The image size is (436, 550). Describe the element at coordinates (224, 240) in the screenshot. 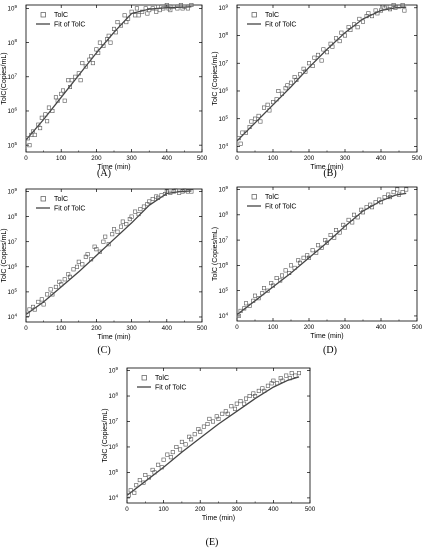

I see `y-tick-label: 10⁷` at that location.